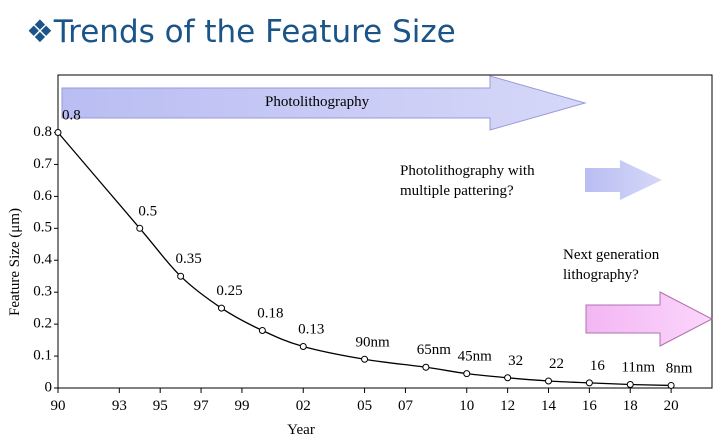 Image resolution: width=720 pixels, height=441 pixels. I want to click on y-tick-label: 0.7, so click(42, 164).